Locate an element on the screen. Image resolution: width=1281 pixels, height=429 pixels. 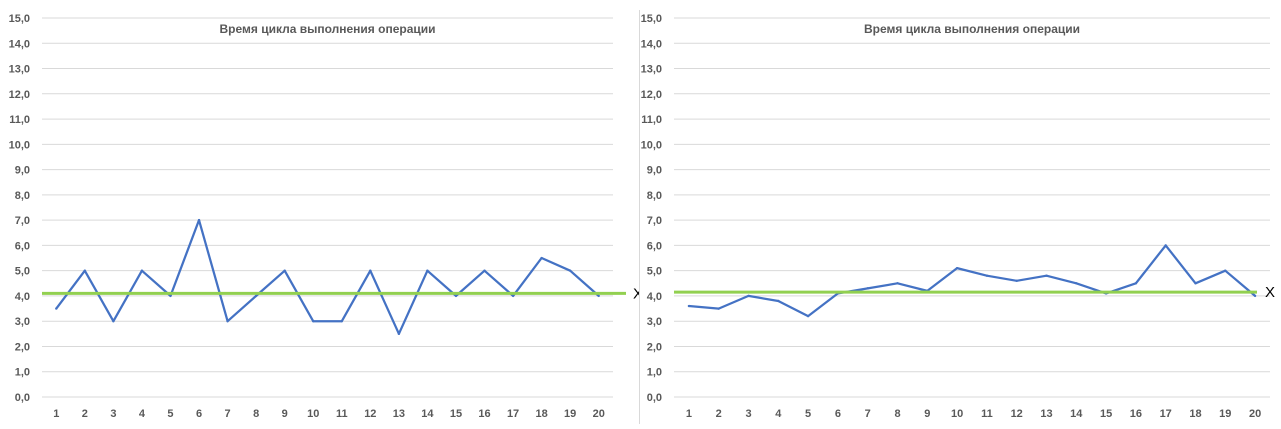
y-tick-label: 11,0 is located at coordinates (651, 120).